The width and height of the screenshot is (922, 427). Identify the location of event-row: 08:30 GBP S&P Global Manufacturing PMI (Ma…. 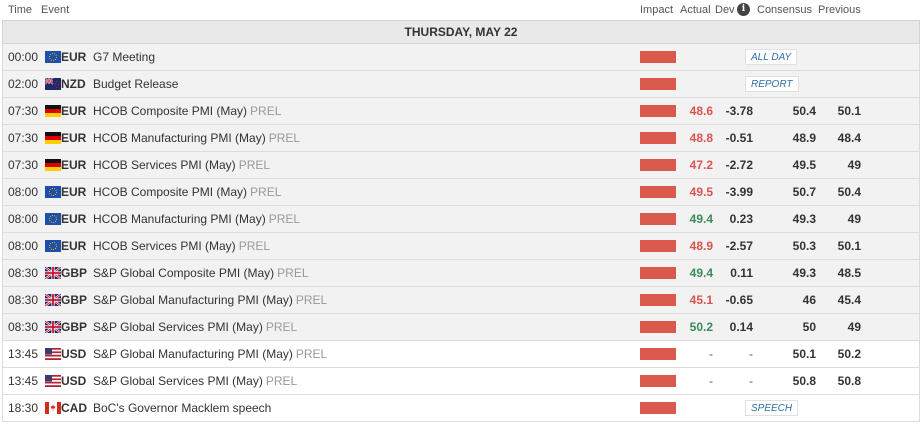
(461, 300).